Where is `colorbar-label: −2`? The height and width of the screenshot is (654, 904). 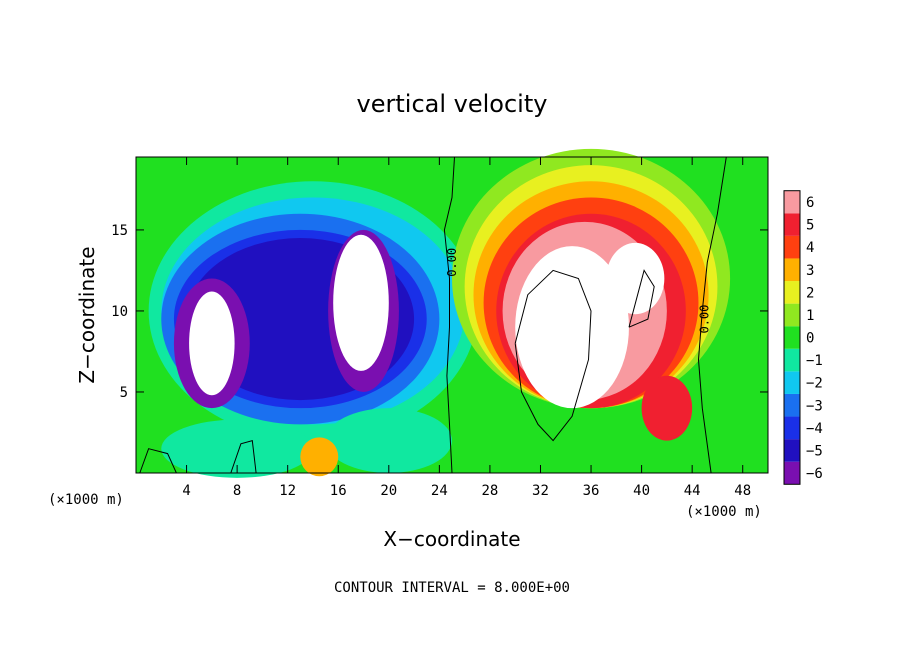
colorbar-label: −2 is located at coordinates (814, 384).